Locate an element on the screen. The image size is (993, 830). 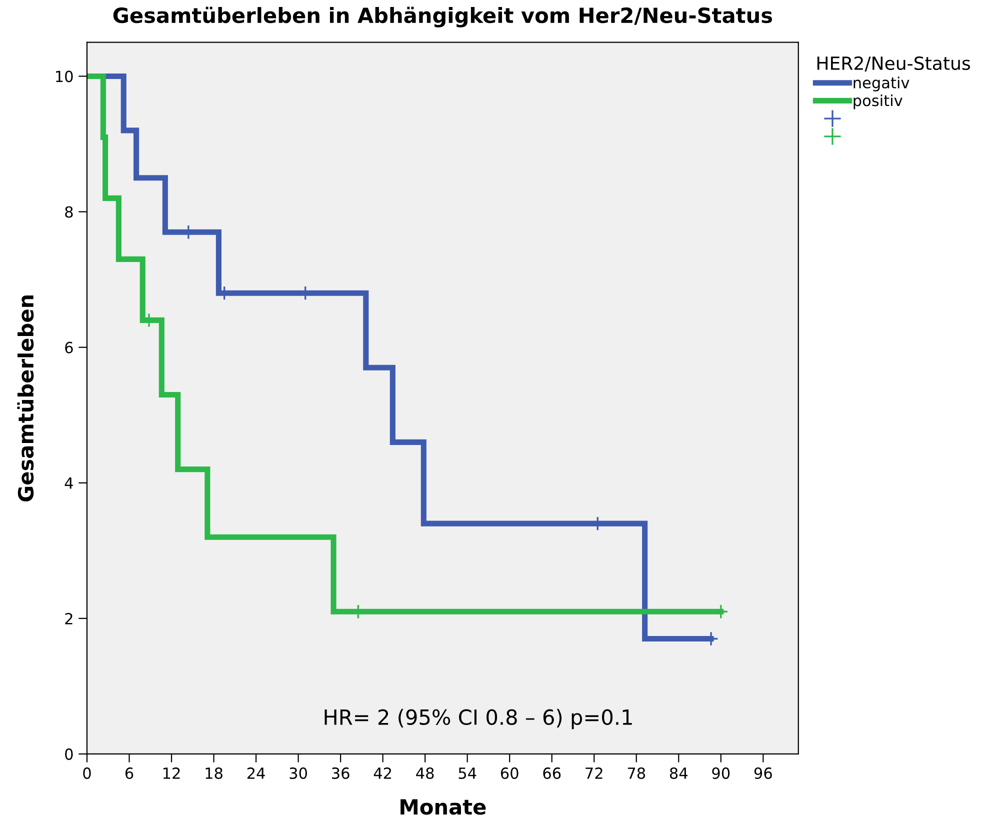
x-tick-label: 60 is located at coordinates (509, 773).